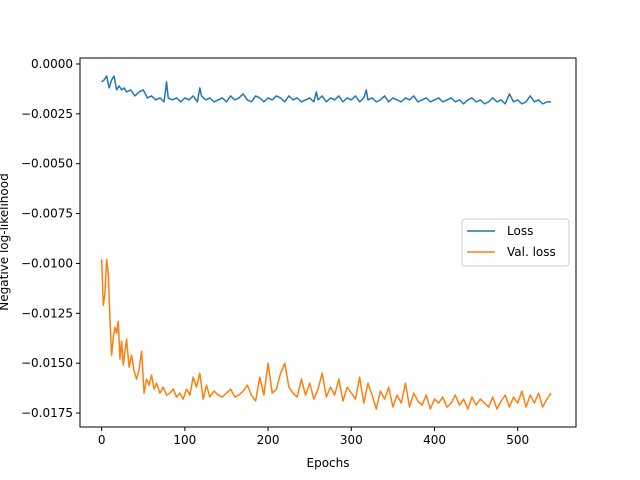 Image resolution: width=640 pixels, height=480 pixels. I want to click on y-tick-label: −0.0075, so click(47, 214).